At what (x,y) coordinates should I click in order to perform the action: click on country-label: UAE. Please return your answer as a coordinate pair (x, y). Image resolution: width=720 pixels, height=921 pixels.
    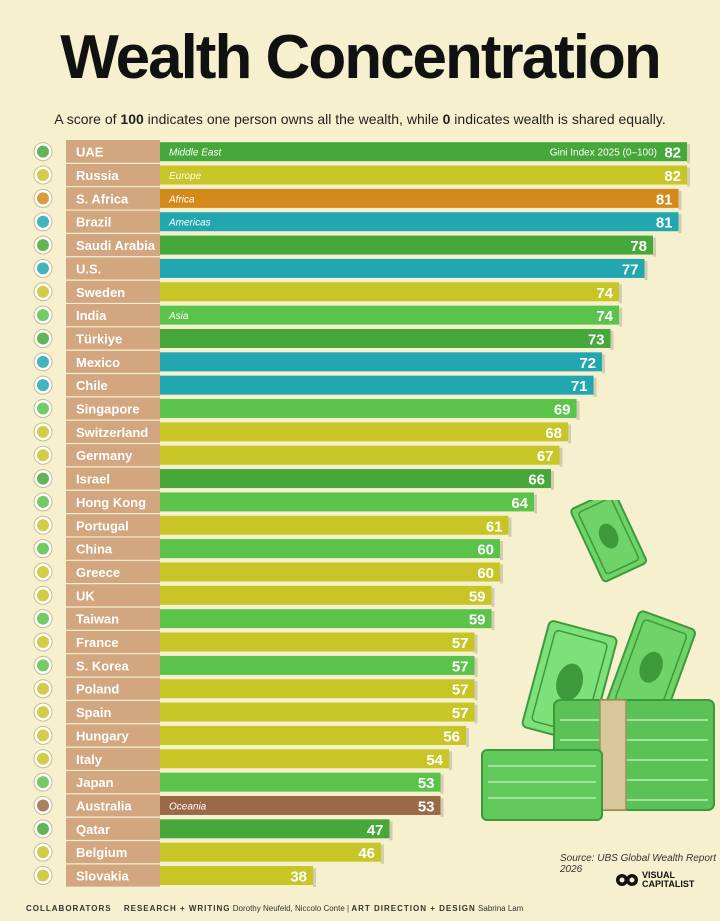
    Looking at the image, I should click on (90, 152).